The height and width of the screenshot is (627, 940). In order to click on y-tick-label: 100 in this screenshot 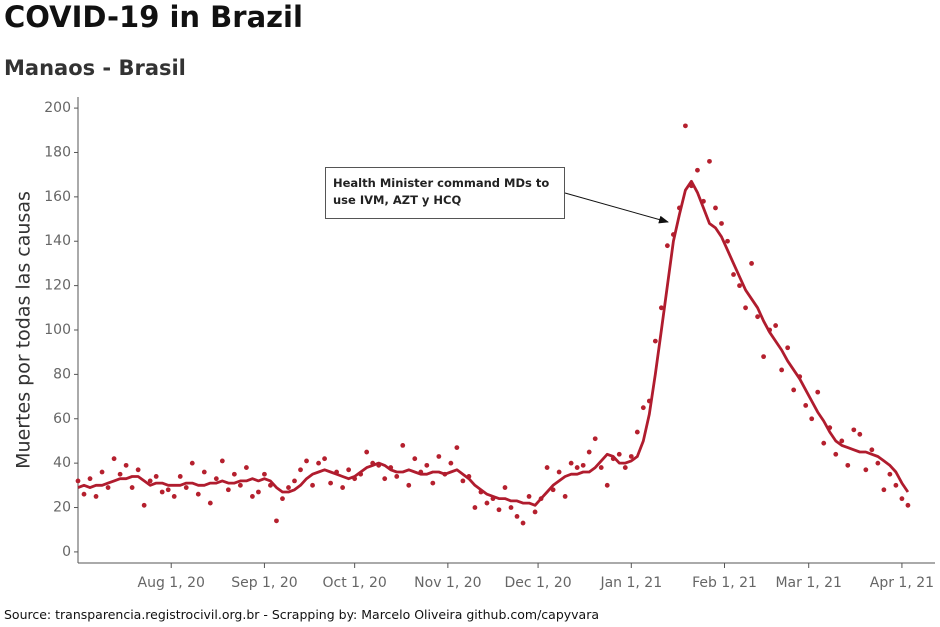, I will do `click(57, 330)`.